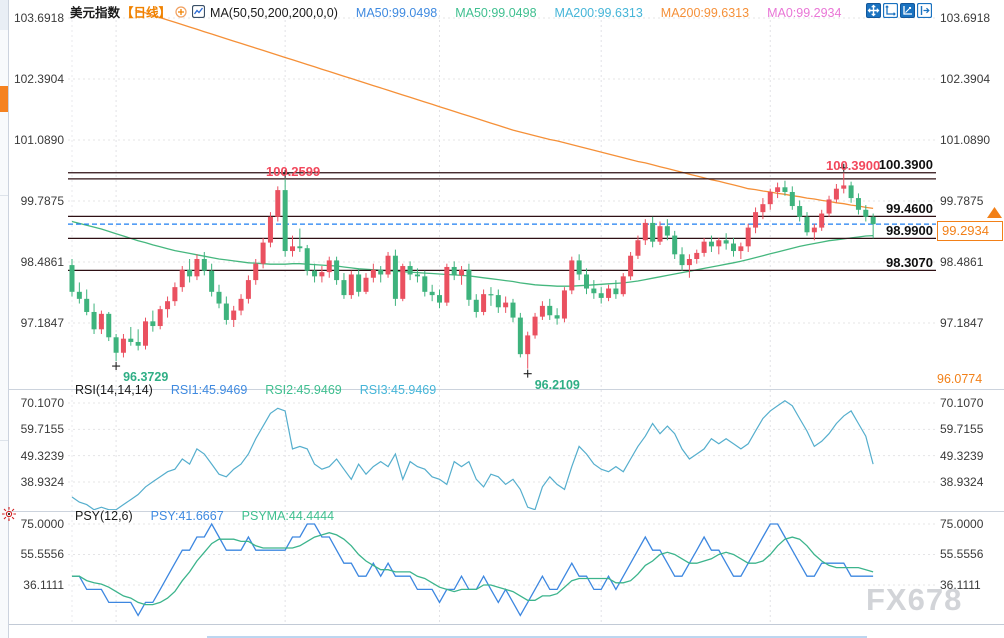 The width and height of the screenshot is (1004, 638). I want to click on rsi-axis-tick-left: 59.7155, so click(42, 429).